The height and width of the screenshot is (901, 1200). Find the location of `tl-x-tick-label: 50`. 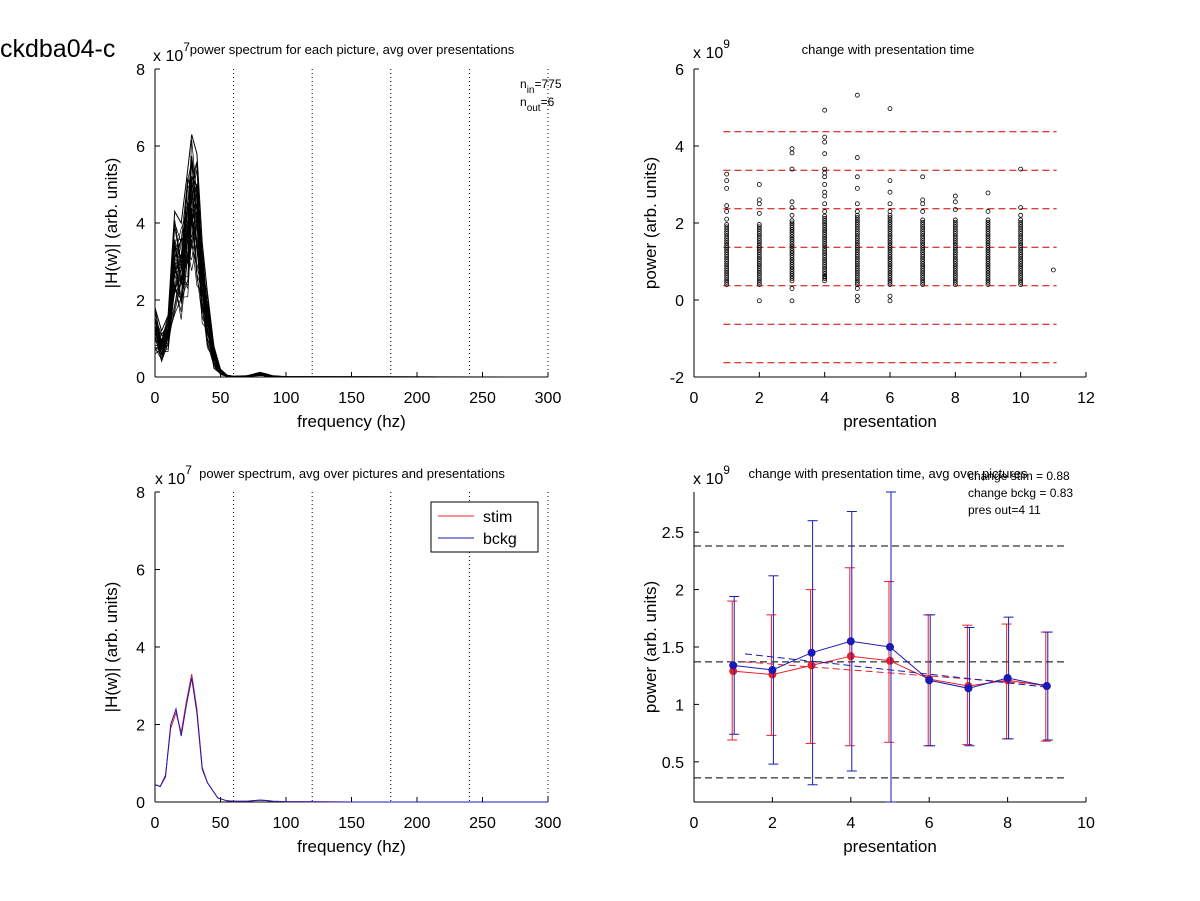

tl-x-tick-label: 50 is located at coordinates (221, 398).